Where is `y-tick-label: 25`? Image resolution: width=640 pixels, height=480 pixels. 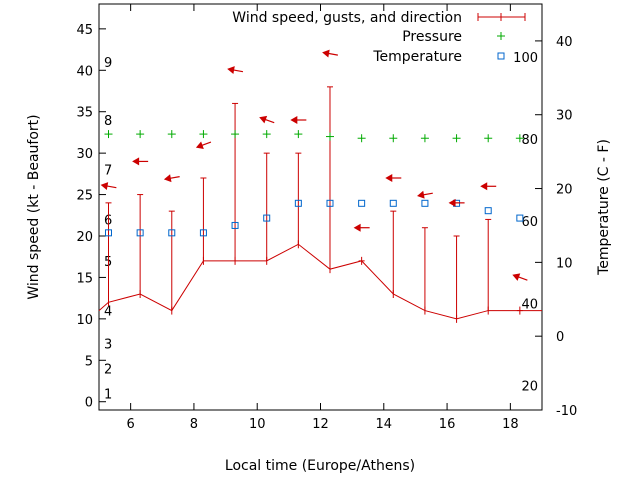 y-tick-label: 25 is located at coordinates (84, 196).